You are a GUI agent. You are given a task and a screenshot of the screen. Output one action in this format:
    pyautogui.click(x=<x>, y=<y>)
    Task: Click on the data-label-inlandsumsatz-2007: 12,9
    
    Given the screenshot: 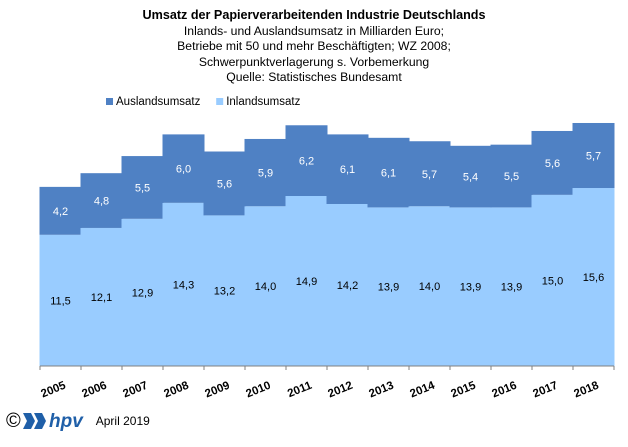 What is the action you would take?
    pyautogui.click(x=142, y=293)
    